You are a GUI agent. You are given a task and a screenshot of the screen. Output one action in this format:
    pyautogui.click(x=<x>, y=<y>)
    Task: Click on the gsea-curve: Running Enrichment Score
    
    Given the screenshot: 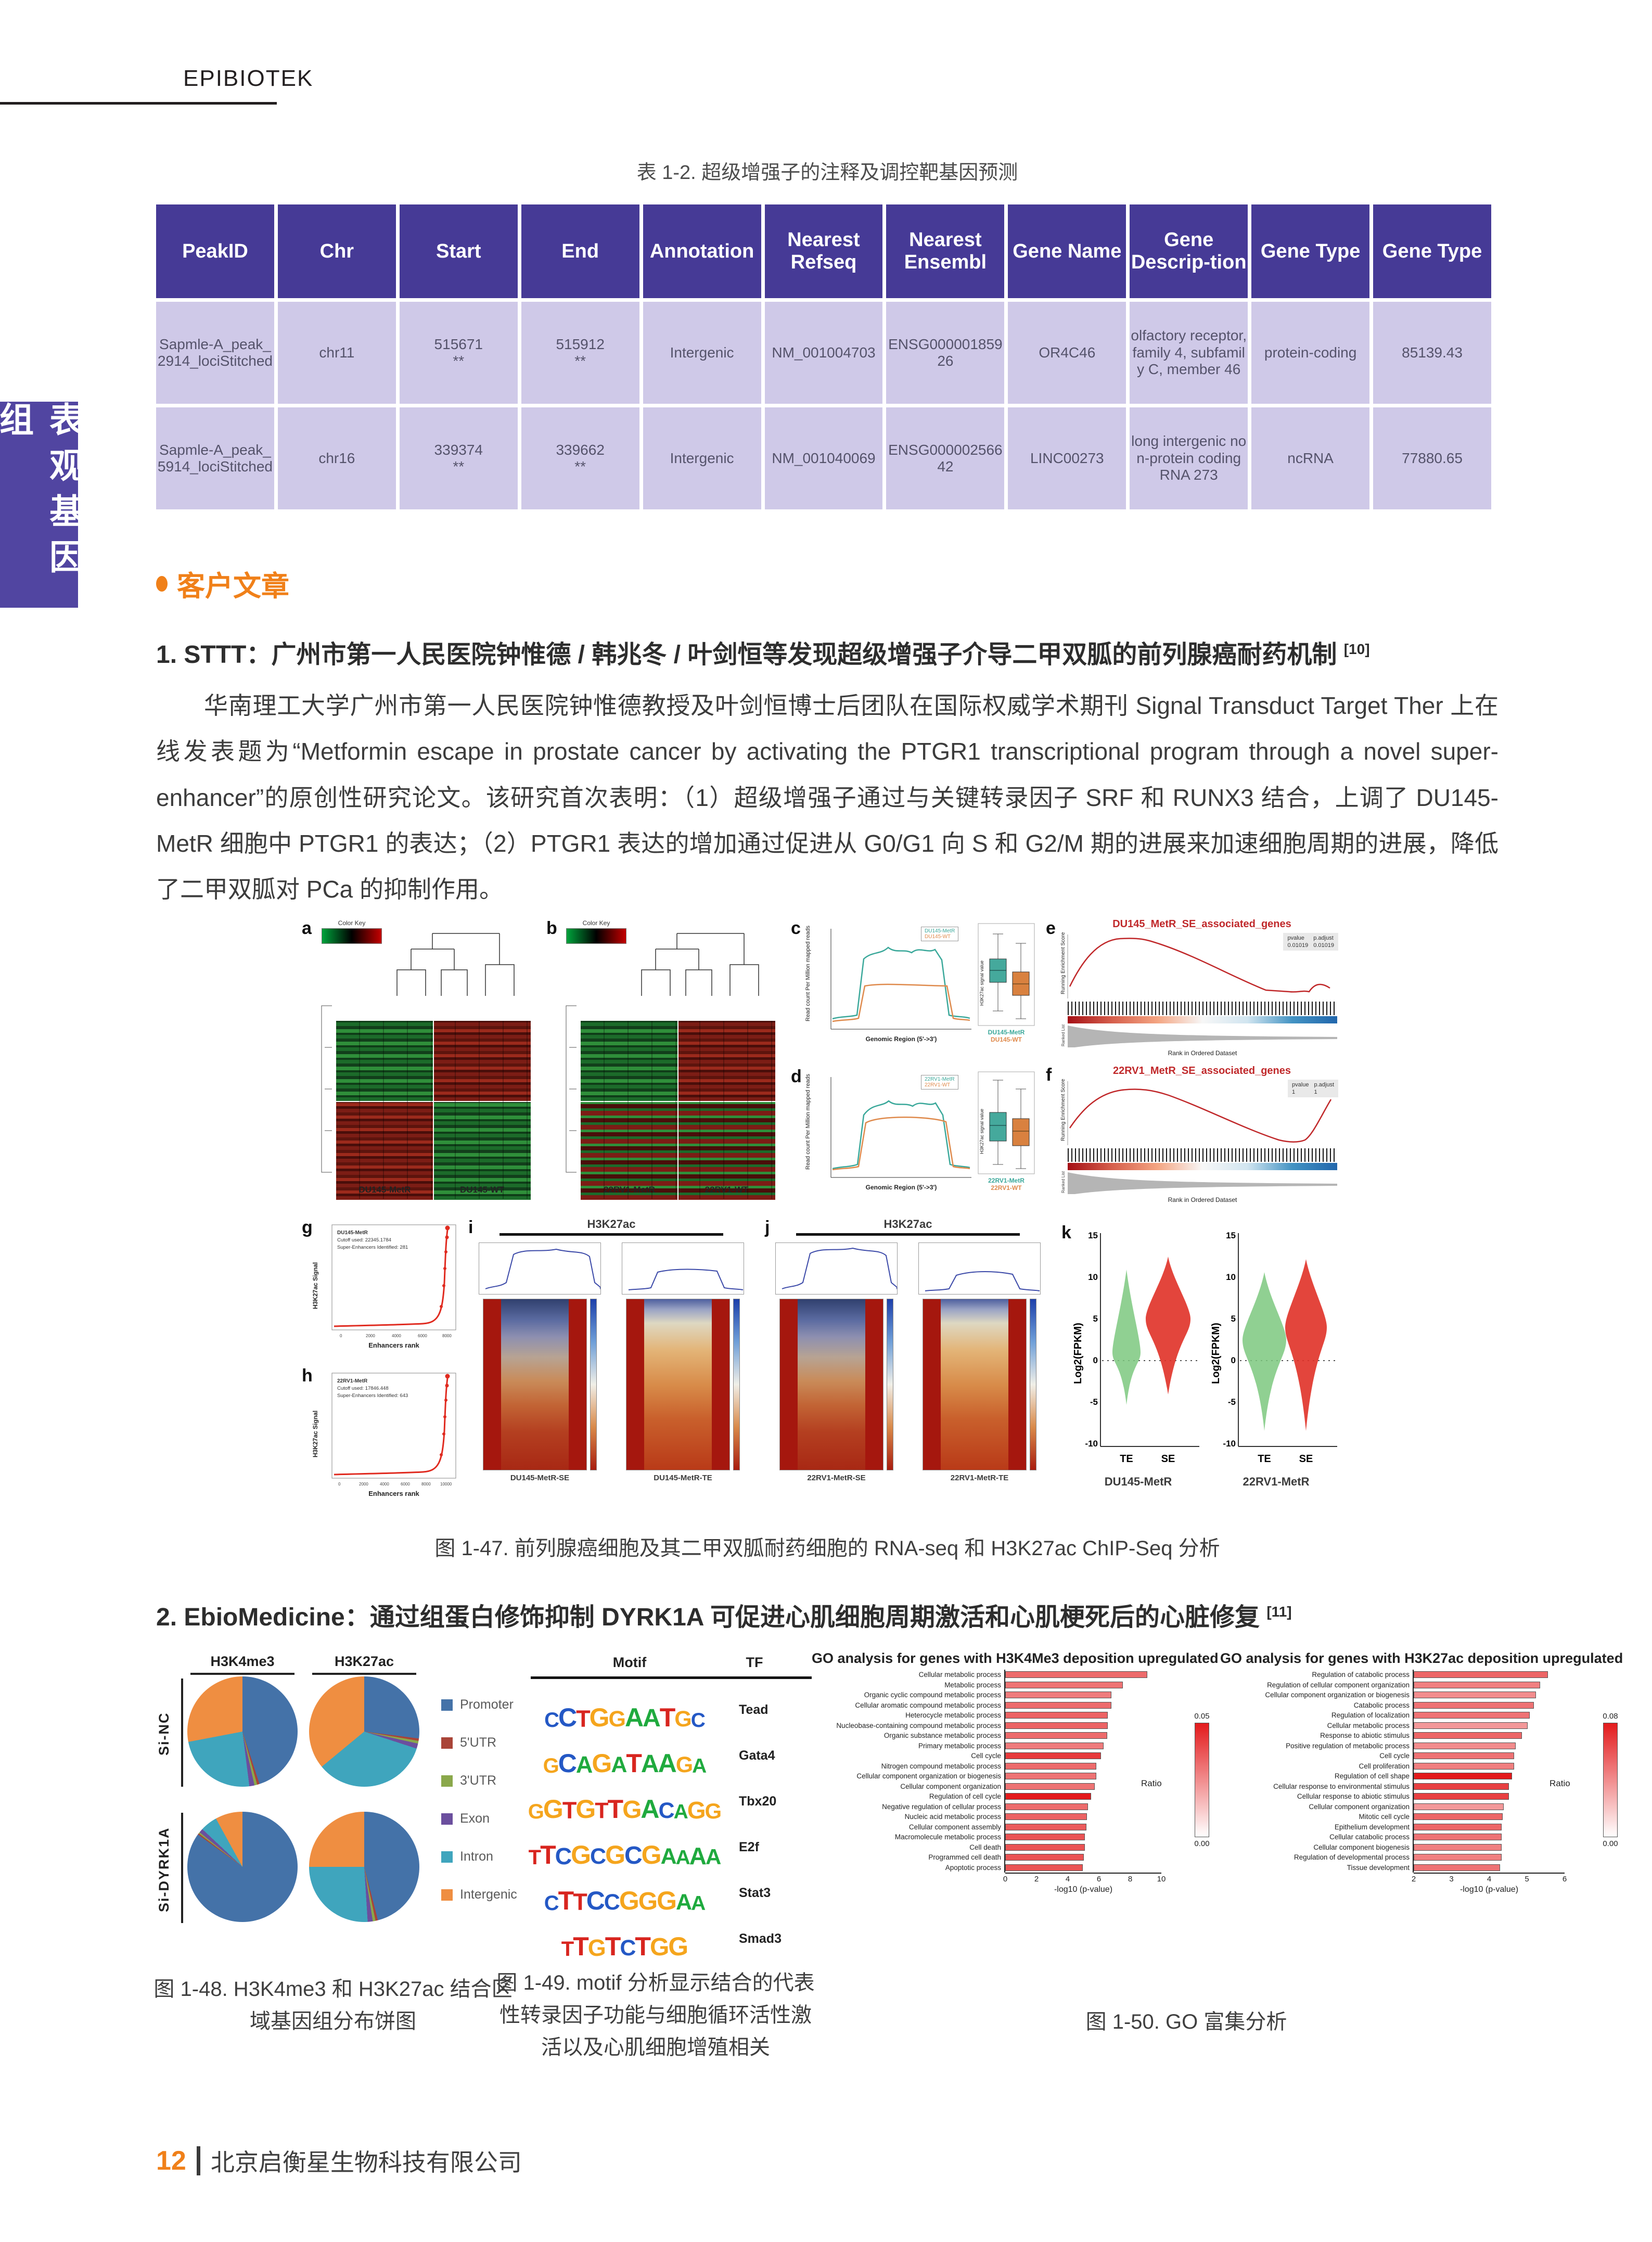 What is the action you would take?
    pyautogui.click(x=1195, y=965)
    